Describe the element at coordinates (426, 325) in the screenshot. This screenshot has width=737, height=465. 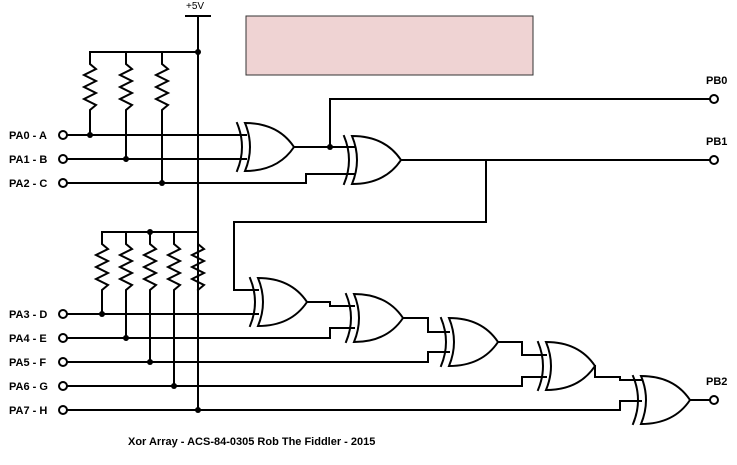
I see `wire-gate4-to-gate5` at that location.